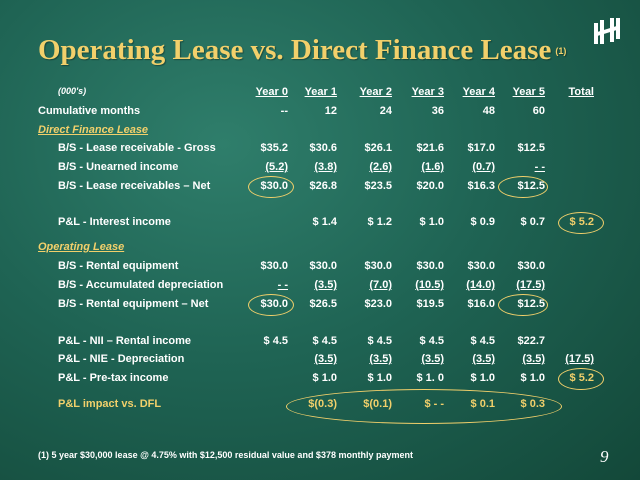  Describe the element at coordinates (81, 247) in the screenshot. I see `section-heading-ol: Operating Lease` at that location.